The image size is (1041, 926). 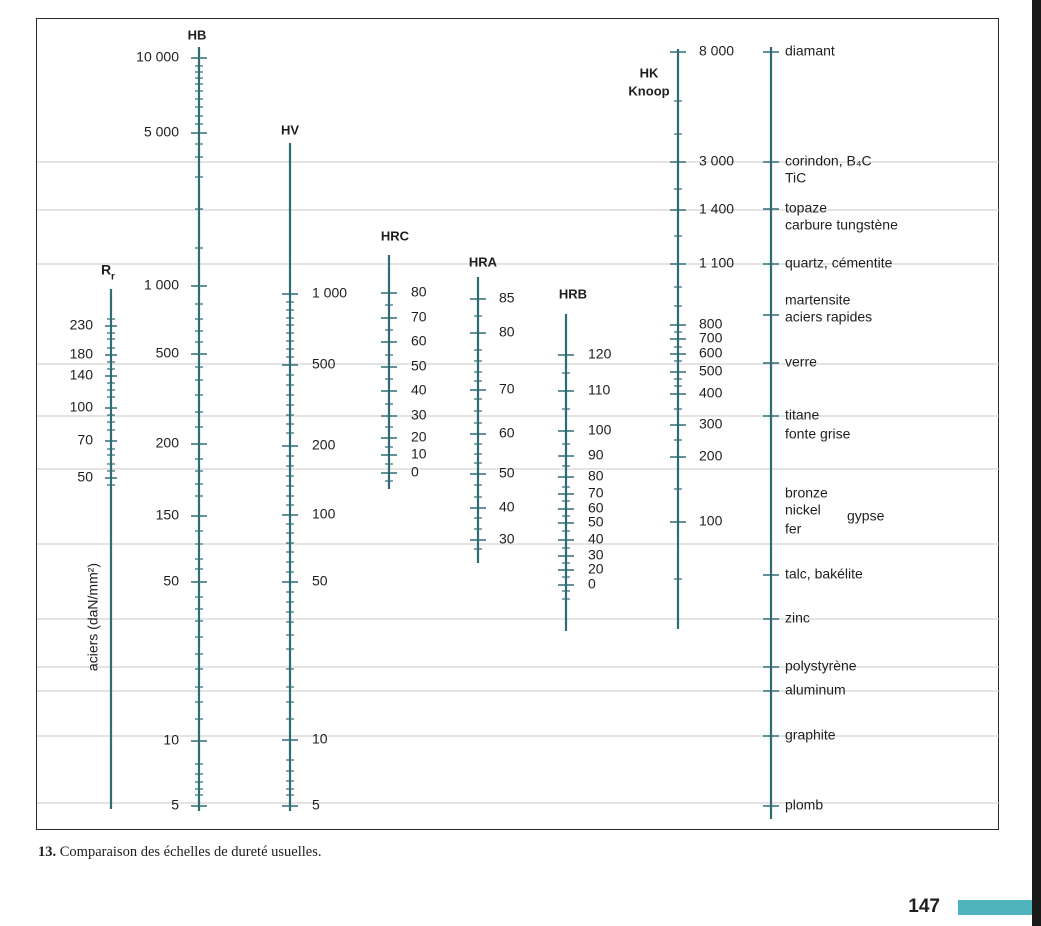 I want to click on material-label-2: TiC, so click(x=795, y=178).